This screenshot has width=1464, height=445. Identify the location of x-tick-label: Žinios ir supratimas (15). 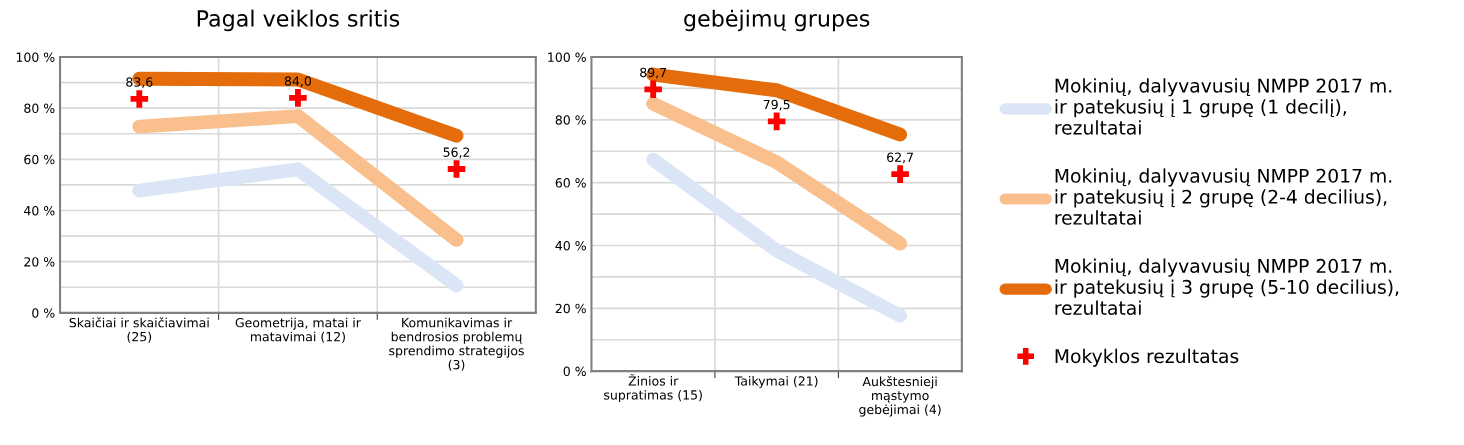
(653, 388).